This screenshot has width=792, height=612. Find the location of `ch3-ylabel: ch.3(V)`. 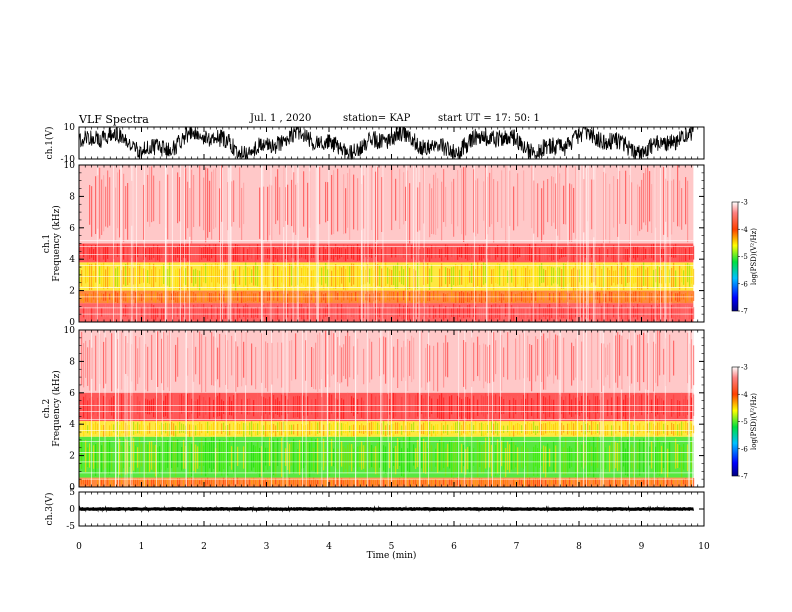

ch3-ylabel: ch.3(V) is located at coordinates (49, 509).